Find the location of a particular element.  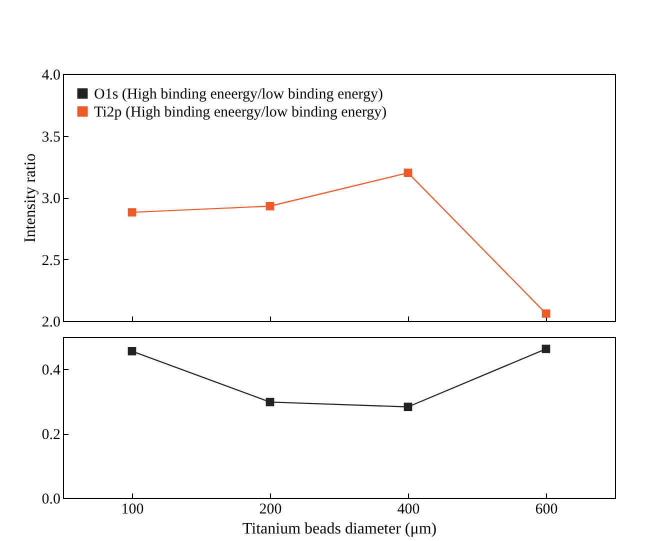

y-tick-label: 0.4 is located at coordinates (51, 370).